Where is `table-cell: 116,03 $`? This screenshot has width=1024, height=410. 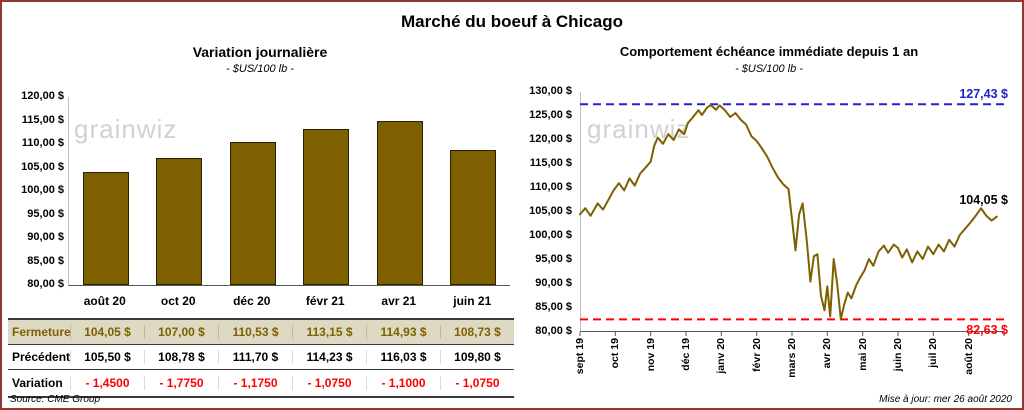
table-cell: 116,03 $ is located at coordinates (403, 357).